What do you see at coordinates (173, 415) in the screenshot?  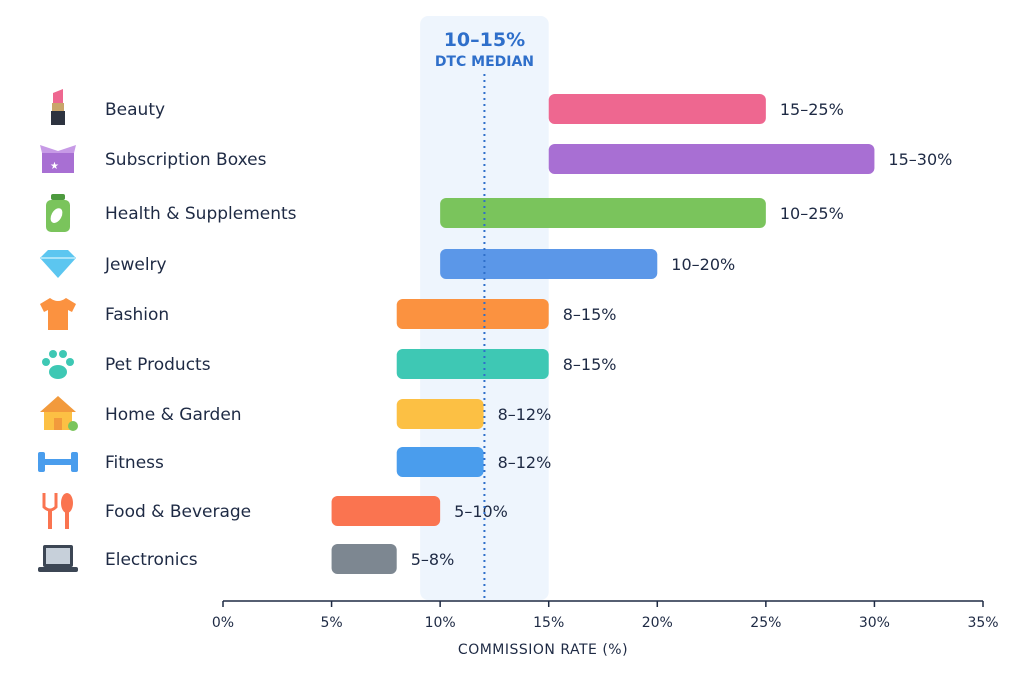 I see `category-label: Home & Garden` at bounding box center [173, 415].